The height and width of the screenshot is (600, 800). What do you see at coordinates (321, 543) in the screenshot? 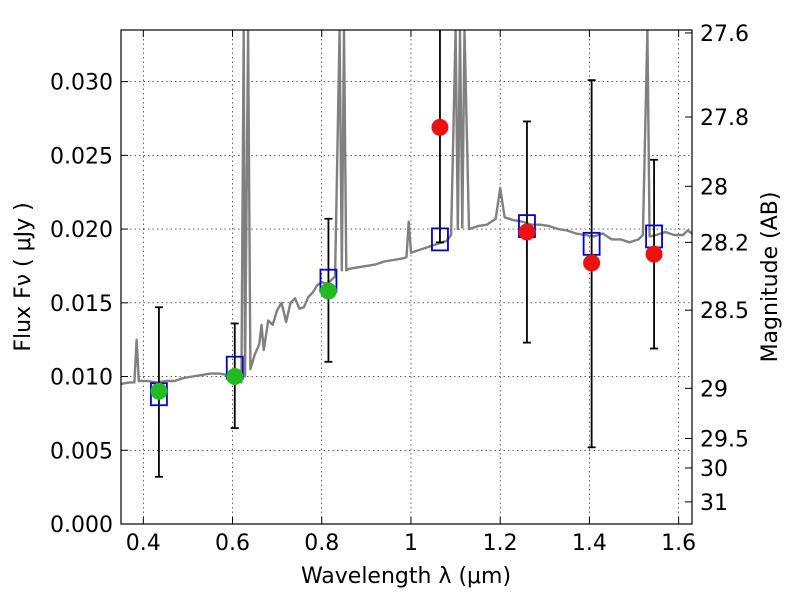
I see `x-tick-label: 0.8` at bounding box center [321, 543].